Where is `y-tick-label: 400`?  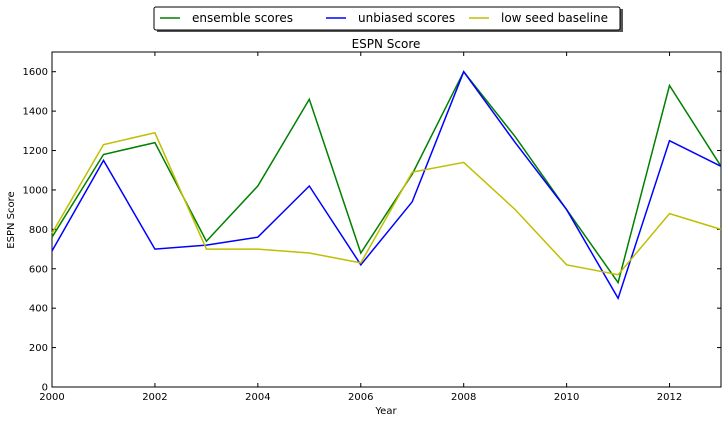
y-tick-label: 400 is located at coordinates (38, 309).